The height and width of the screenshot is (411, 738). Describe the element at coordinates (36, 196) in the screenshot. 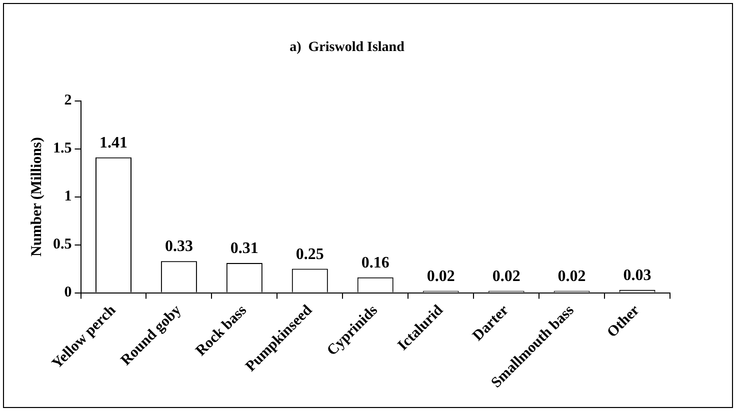

I see `y-axis-title: Number (Millions)` at that location.